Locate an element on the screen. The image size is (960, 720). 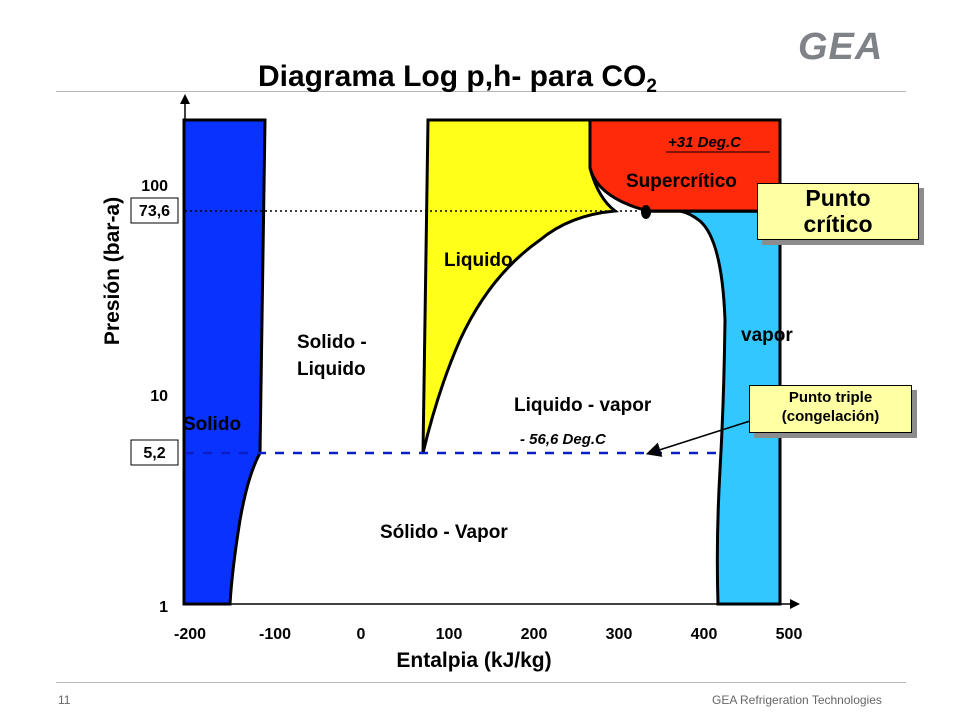
y-mark-5-2: 5,2 is located at coordinates (154, 453).